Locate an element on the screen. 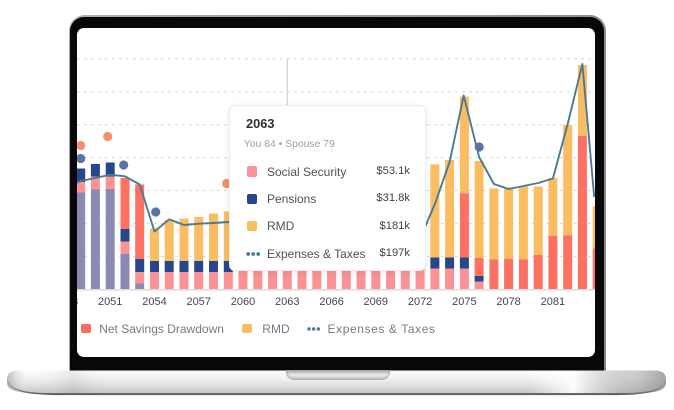 Image resolution: width=674 pixels, height=410 pixels. svg-text: 2075 is located at coordinates (464, 302).